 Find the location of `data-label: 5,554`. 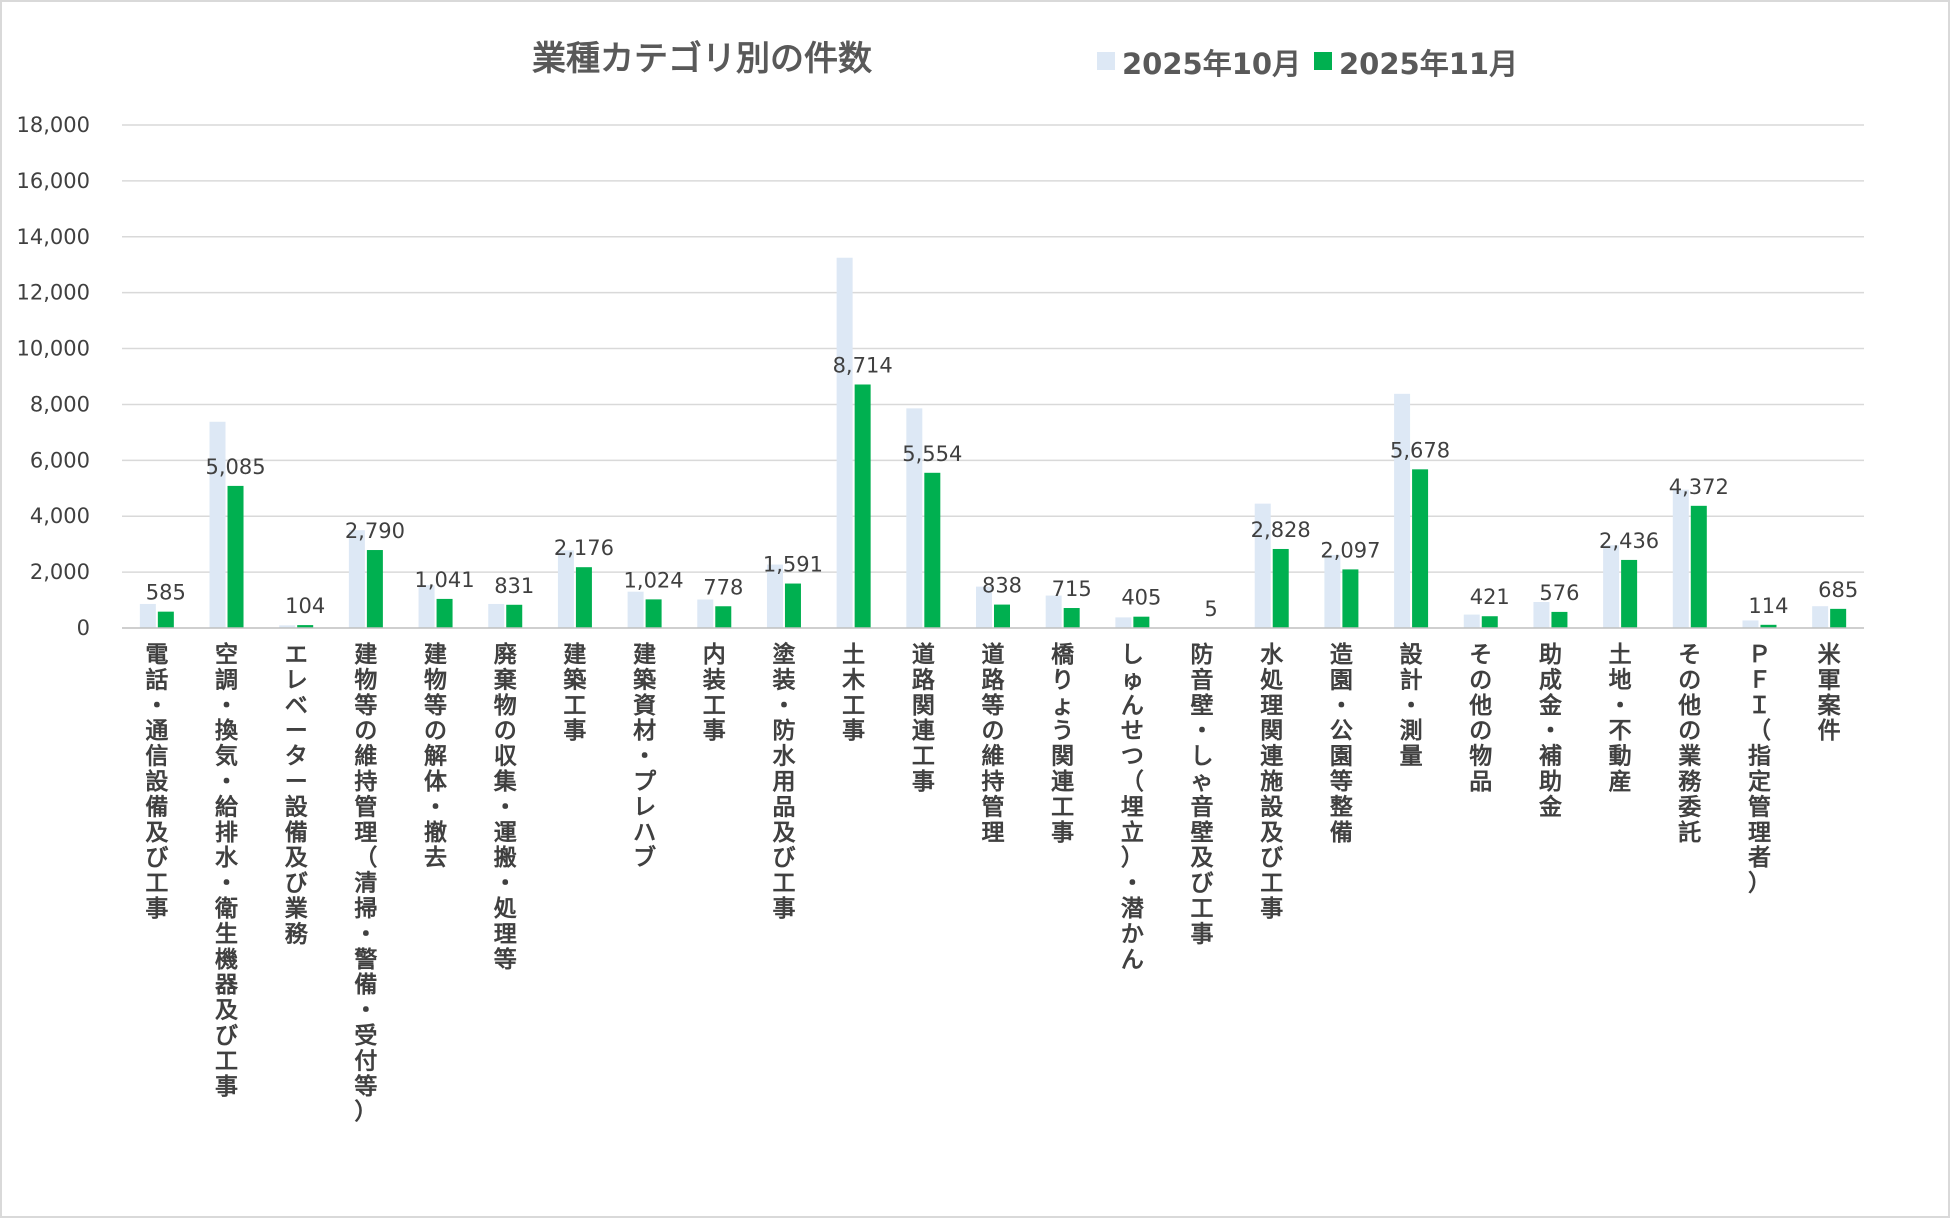

data-label: 5,554 is located at coordinates (932, 454).